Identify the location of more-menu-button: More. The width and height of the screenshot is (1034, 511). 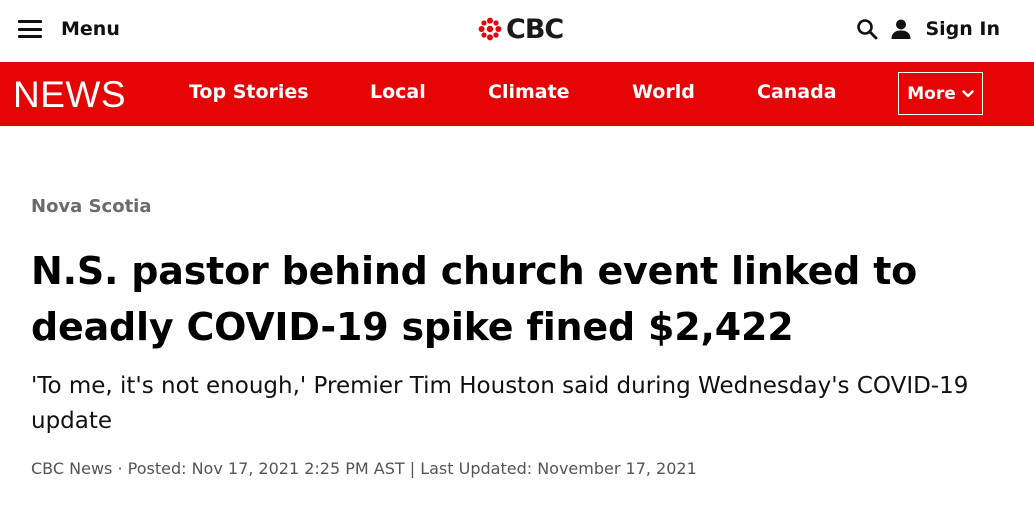
(940, 93).